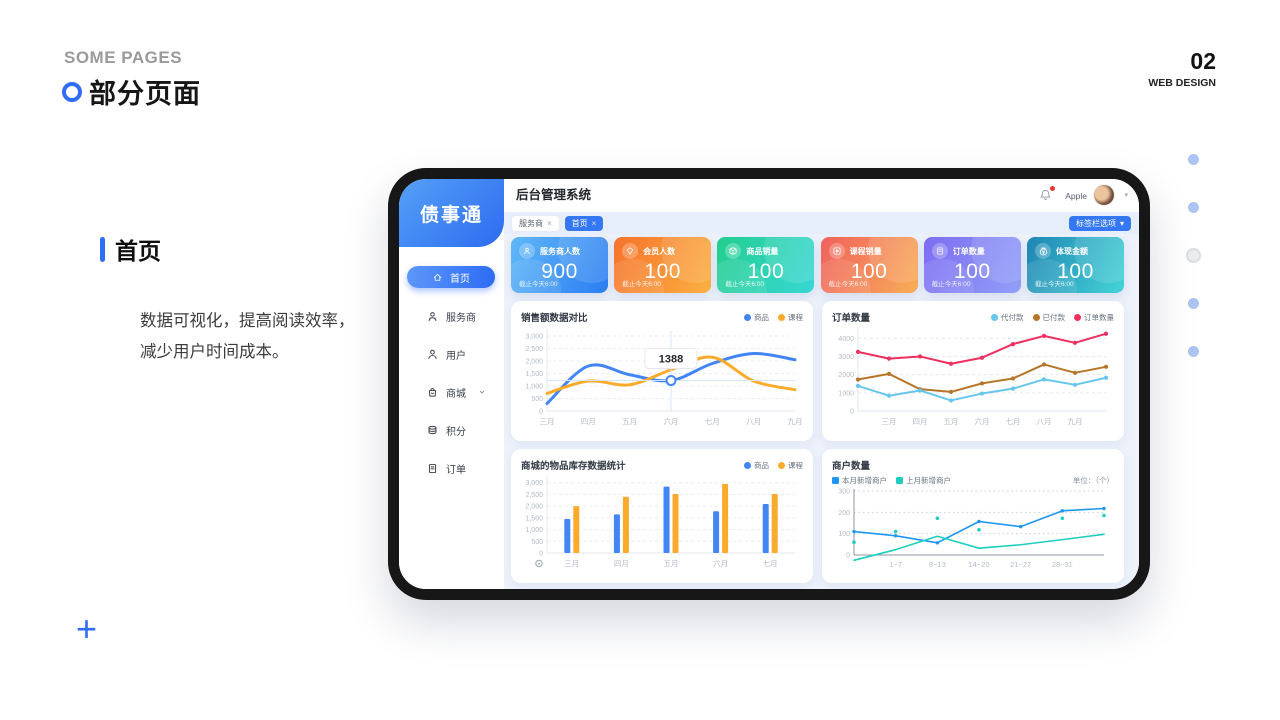 Image resolution: width=1280 pixels, height=720 pixels. What do you see at coordinates (923, 480) in the screenshot?
I see `legend-item: 上月新增商户` at bounding box center [923, 480].